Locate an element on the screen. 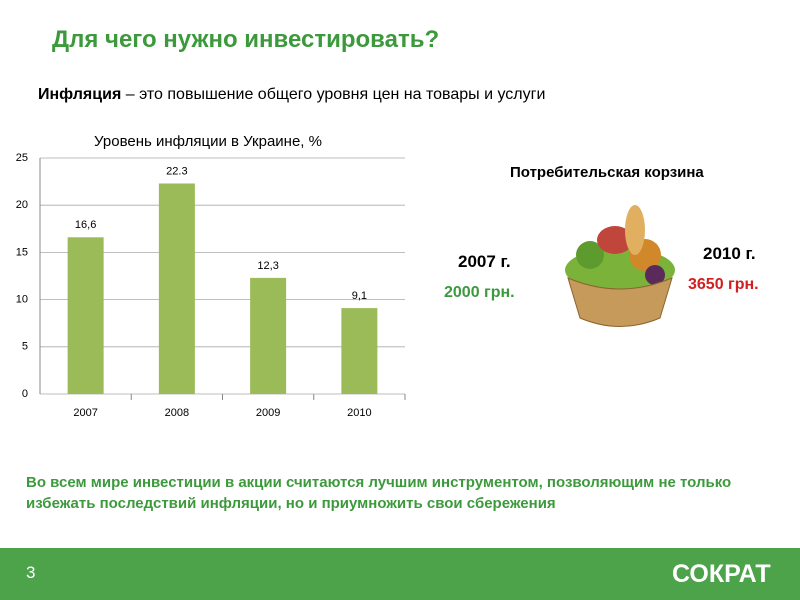 The height and width of the screenshot is (600, 800). logo: СОКРАТ is located at coordinates (721, 574).